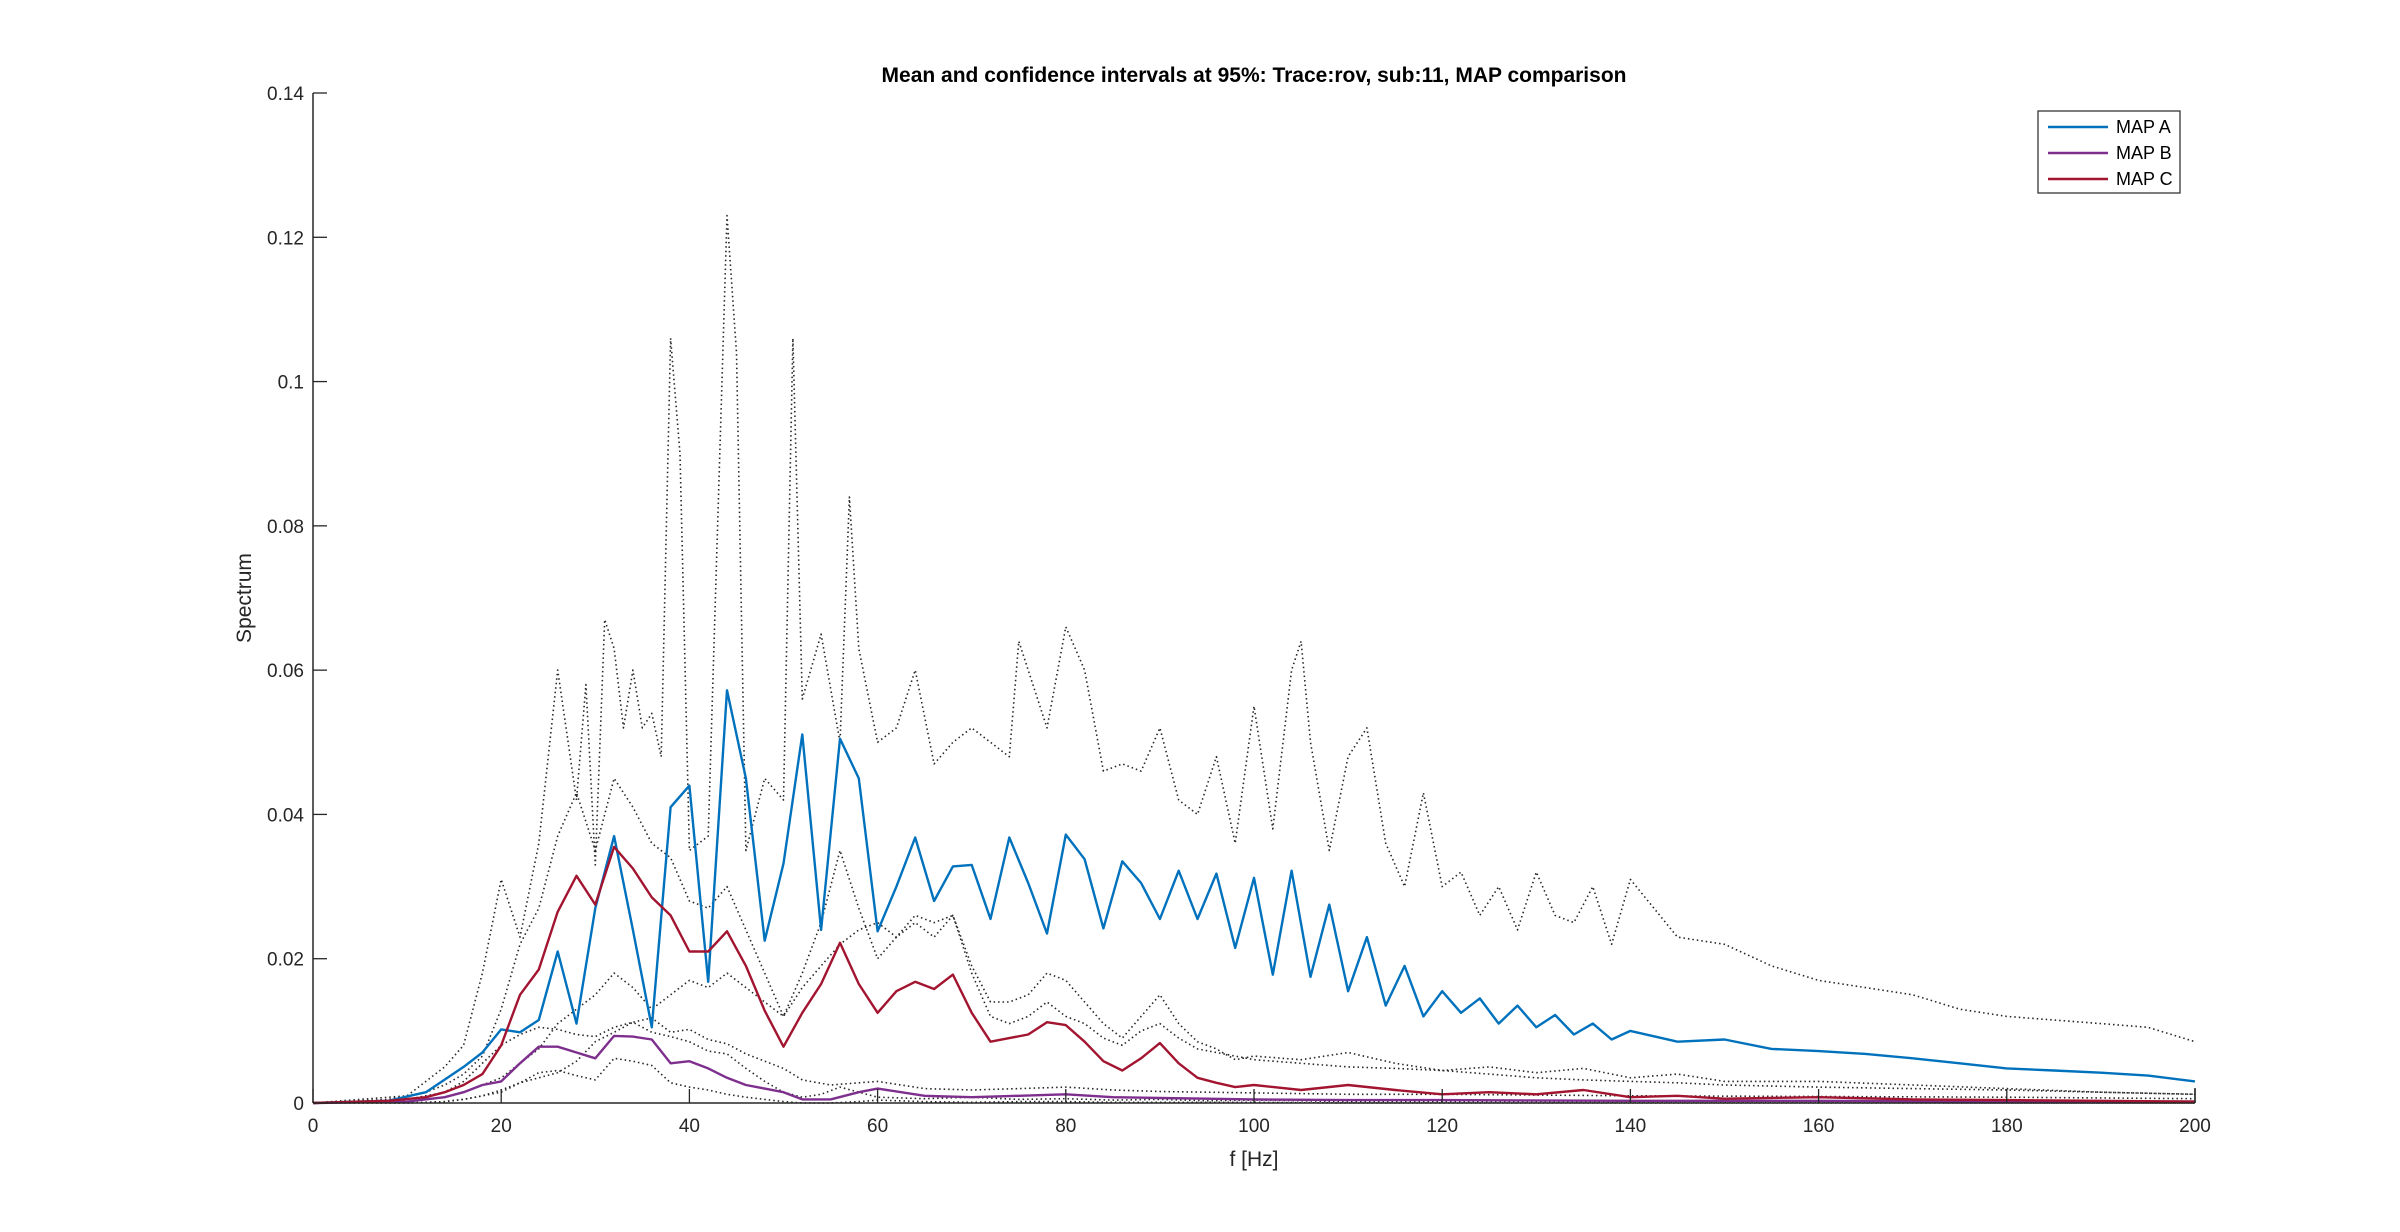  Describe the element at coordinates (2007, 1126) in the screenshot. I see `x-tick-label: 180` at that location.